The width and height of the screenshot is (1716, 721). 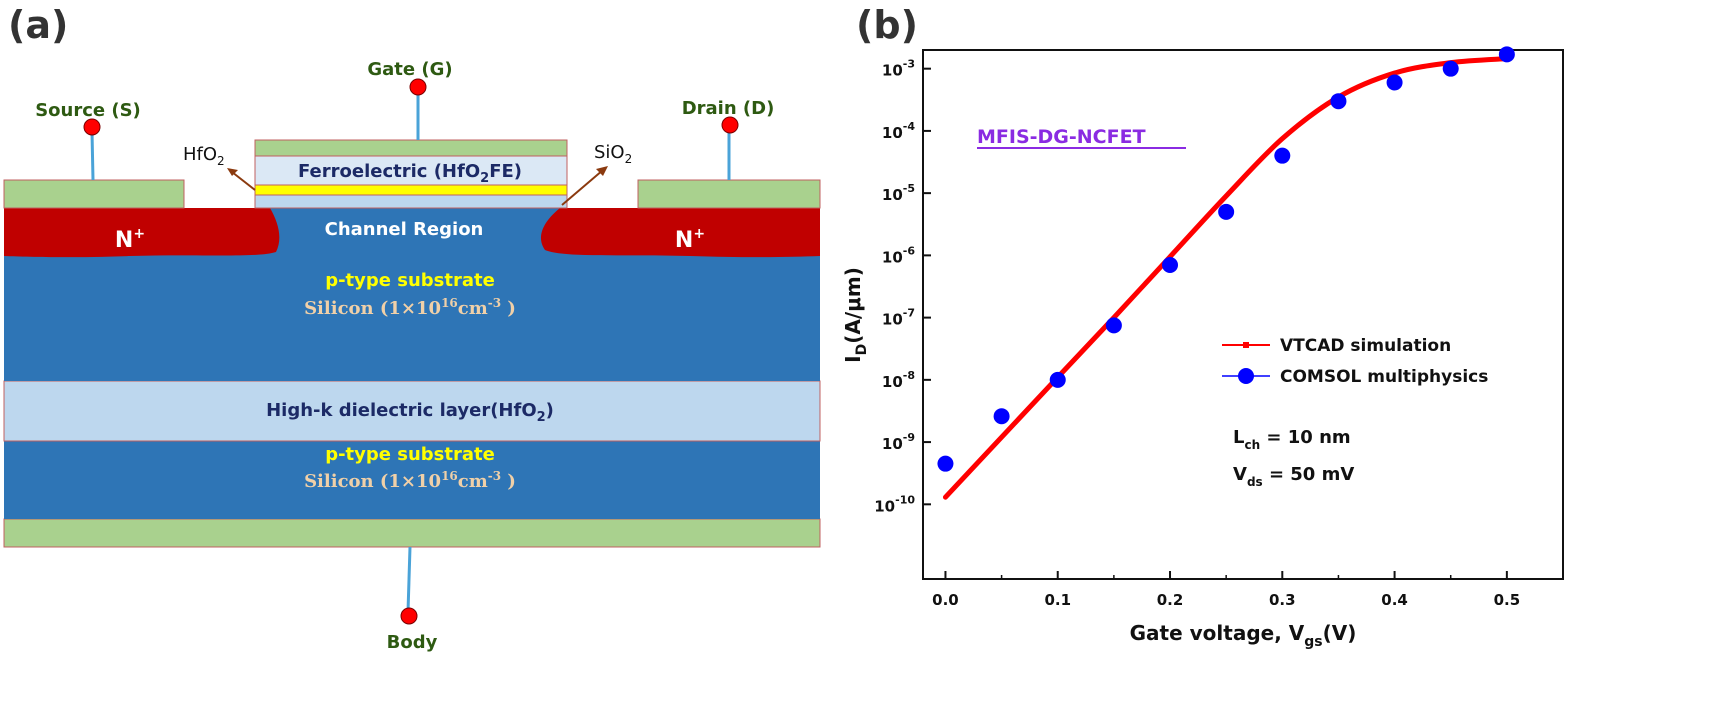 What do you see at coordinates (1061, 137) in the screenshot?
I see `chart-title: MFIS-DG-NCFET` at bounding box center [1061, 137].